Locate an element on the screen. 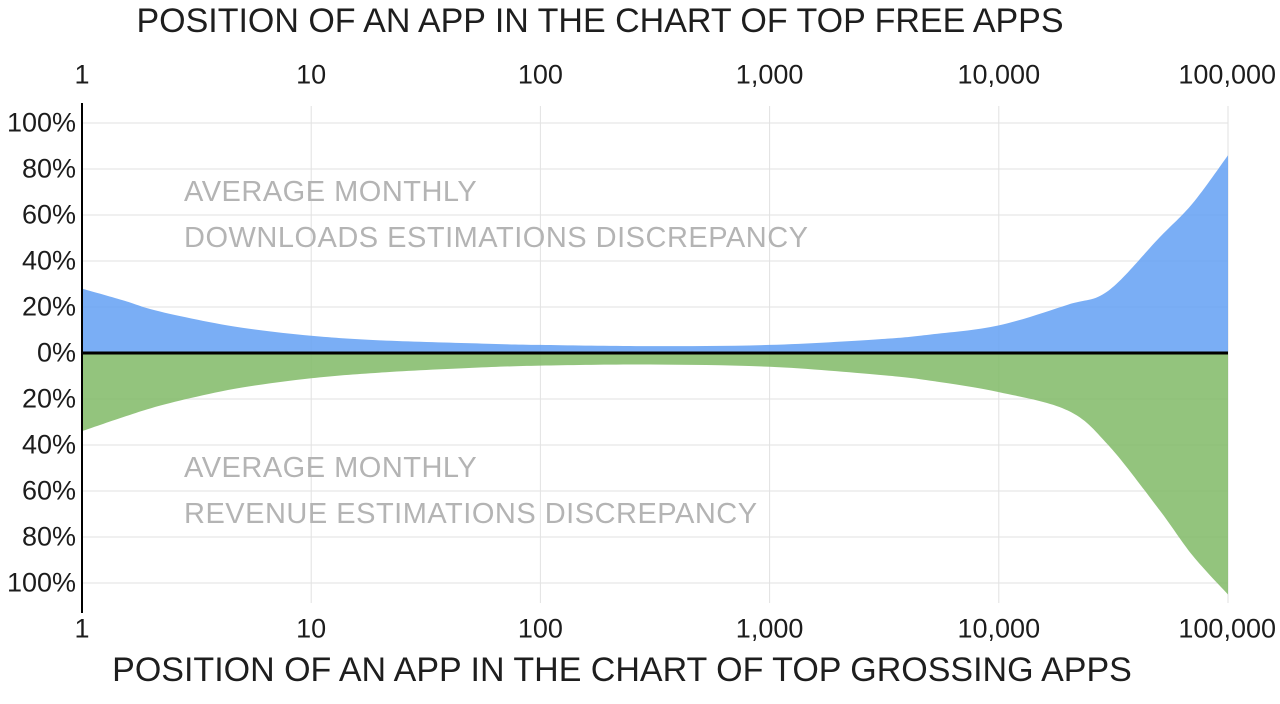 Image resolution: width=1280 pixels, height=704 pixels. x-tick-label-top: 100 is located at coordinates (540, 74).